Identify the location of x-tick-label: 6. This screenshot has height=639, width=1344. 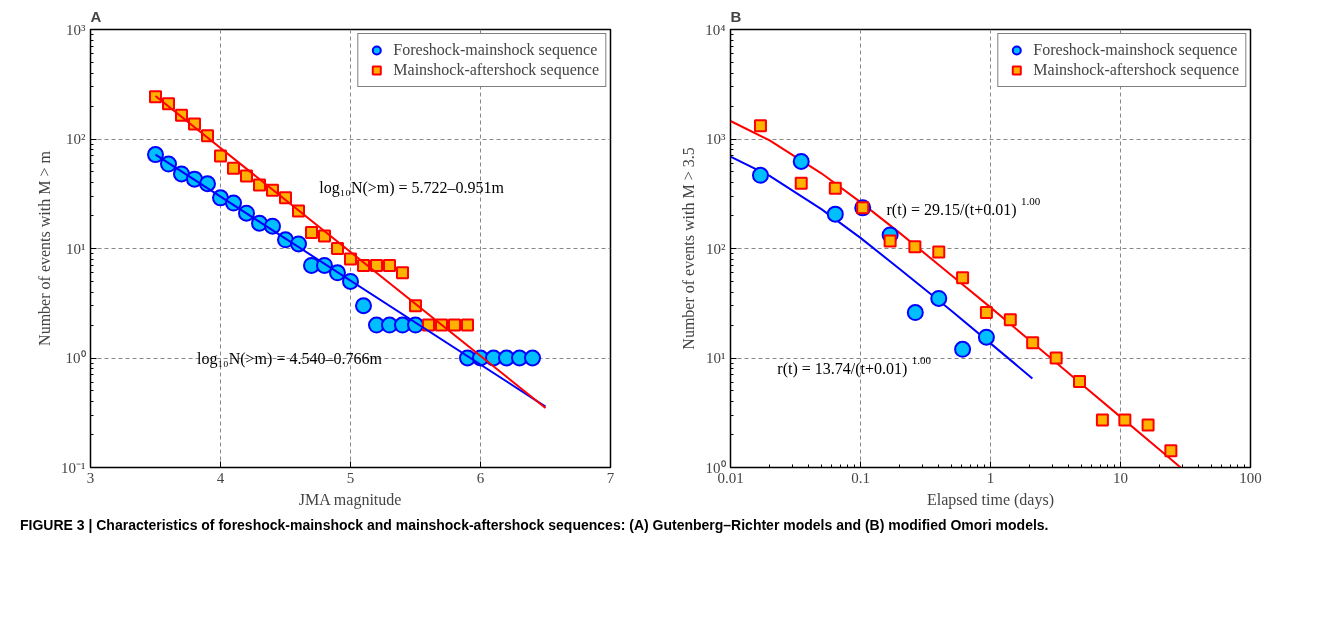
(480, 477).